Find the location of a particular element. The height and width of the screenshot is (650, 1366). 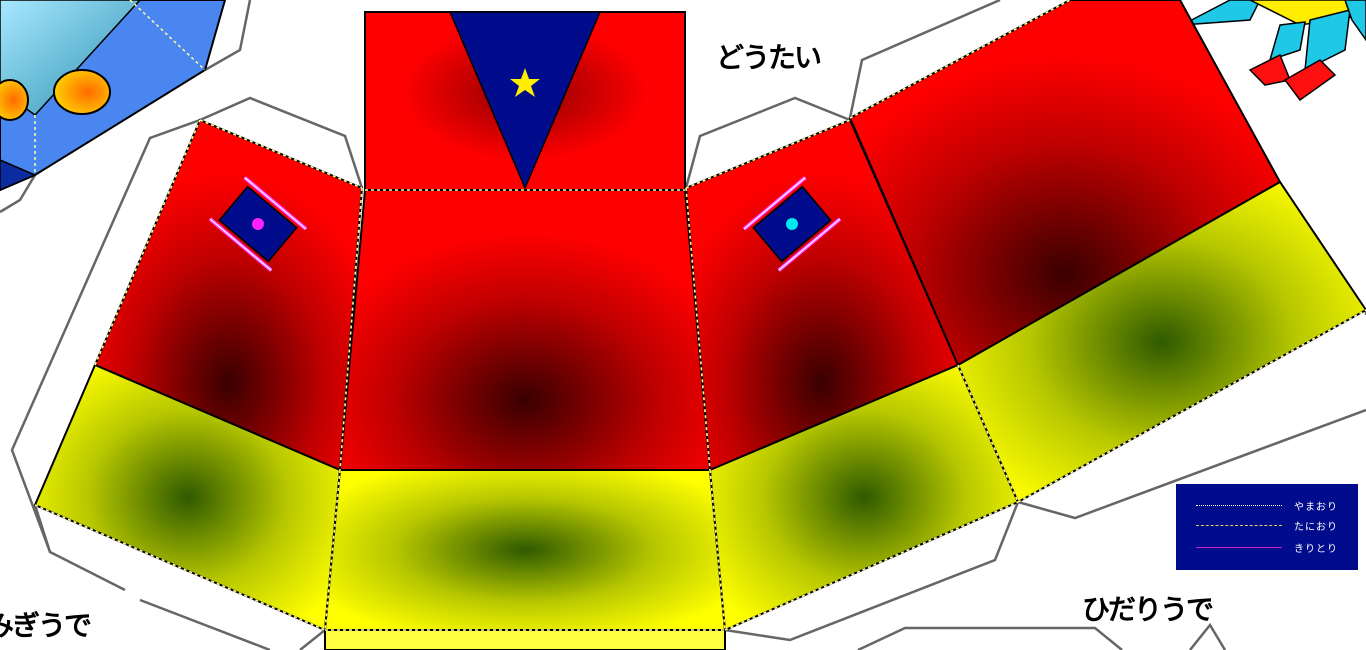

legend-label-valley: たにおり is located at coordinates (1316, 527).